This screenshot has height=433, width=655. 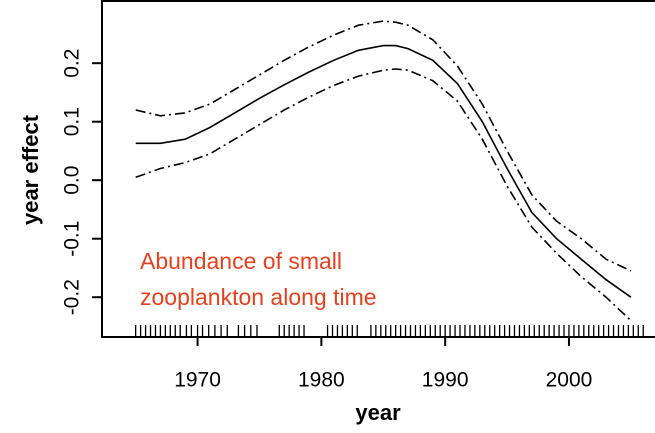 What do you see at coordinates (445, 380) in the screenshot?
I see `x-tick-label: 1990` at bounding box center [445, 380].